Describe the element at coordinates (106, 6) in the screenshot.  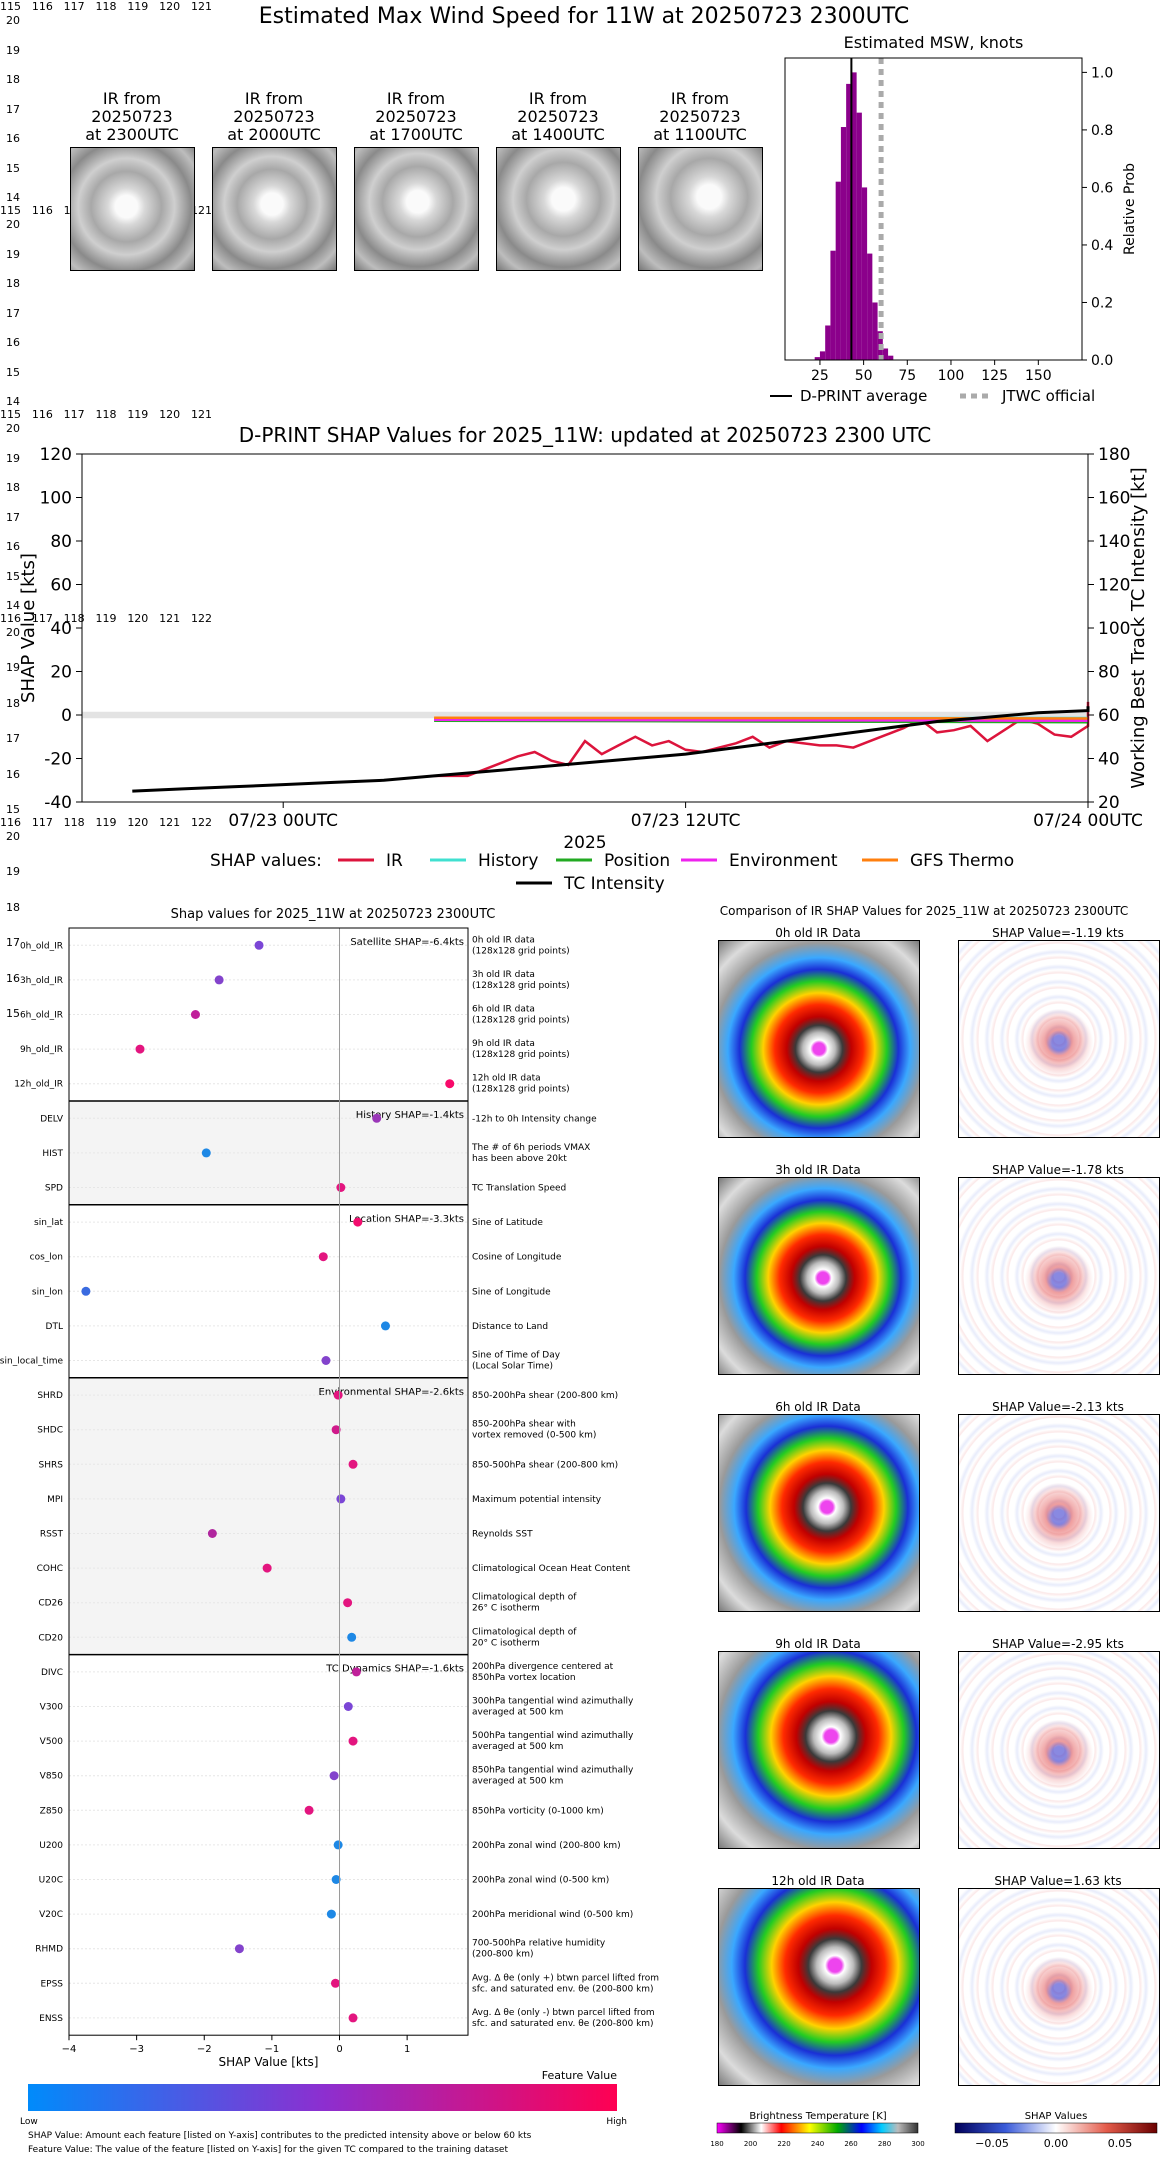
I see `ir-field-xtick-label: 118` at that location.